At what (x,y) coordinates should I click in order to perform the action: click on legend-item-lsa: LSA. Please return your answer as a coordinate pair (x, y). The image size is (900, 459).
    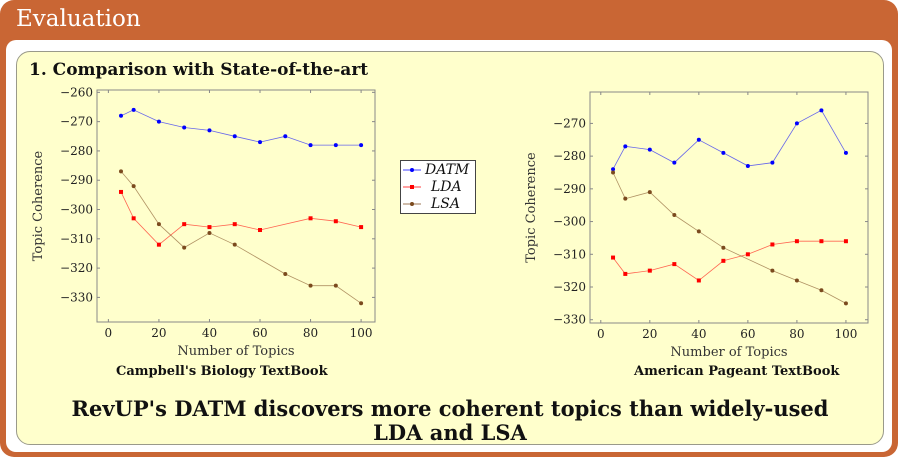
    Looking at the image, I should click on (438, 203).